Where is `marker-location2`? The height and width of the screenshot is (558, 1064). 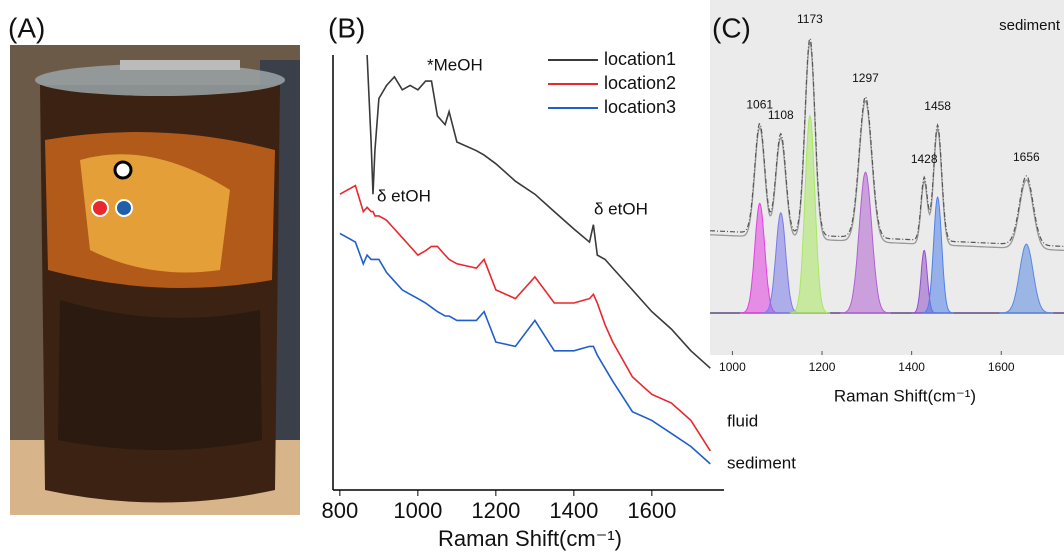 marker-location2 is located at coordinates (100, 208).